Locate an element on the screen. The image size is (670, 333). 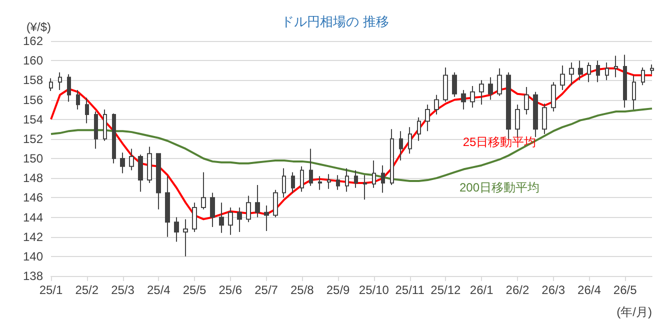
x-tick-label: 25/3 is located at coordinates (123, 290).